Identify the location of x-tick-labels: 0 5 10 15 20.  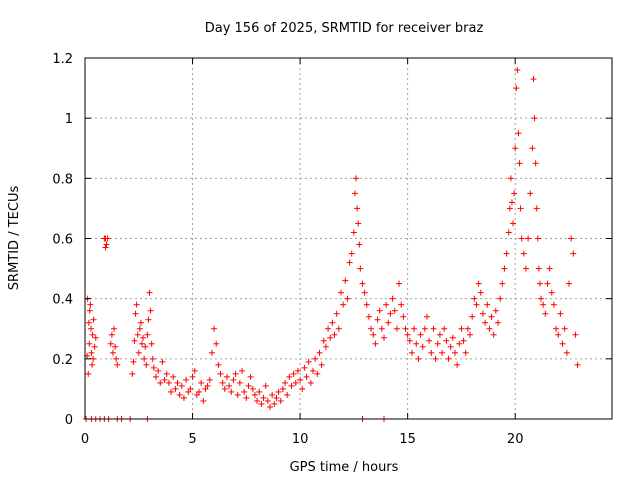
(302, 439).